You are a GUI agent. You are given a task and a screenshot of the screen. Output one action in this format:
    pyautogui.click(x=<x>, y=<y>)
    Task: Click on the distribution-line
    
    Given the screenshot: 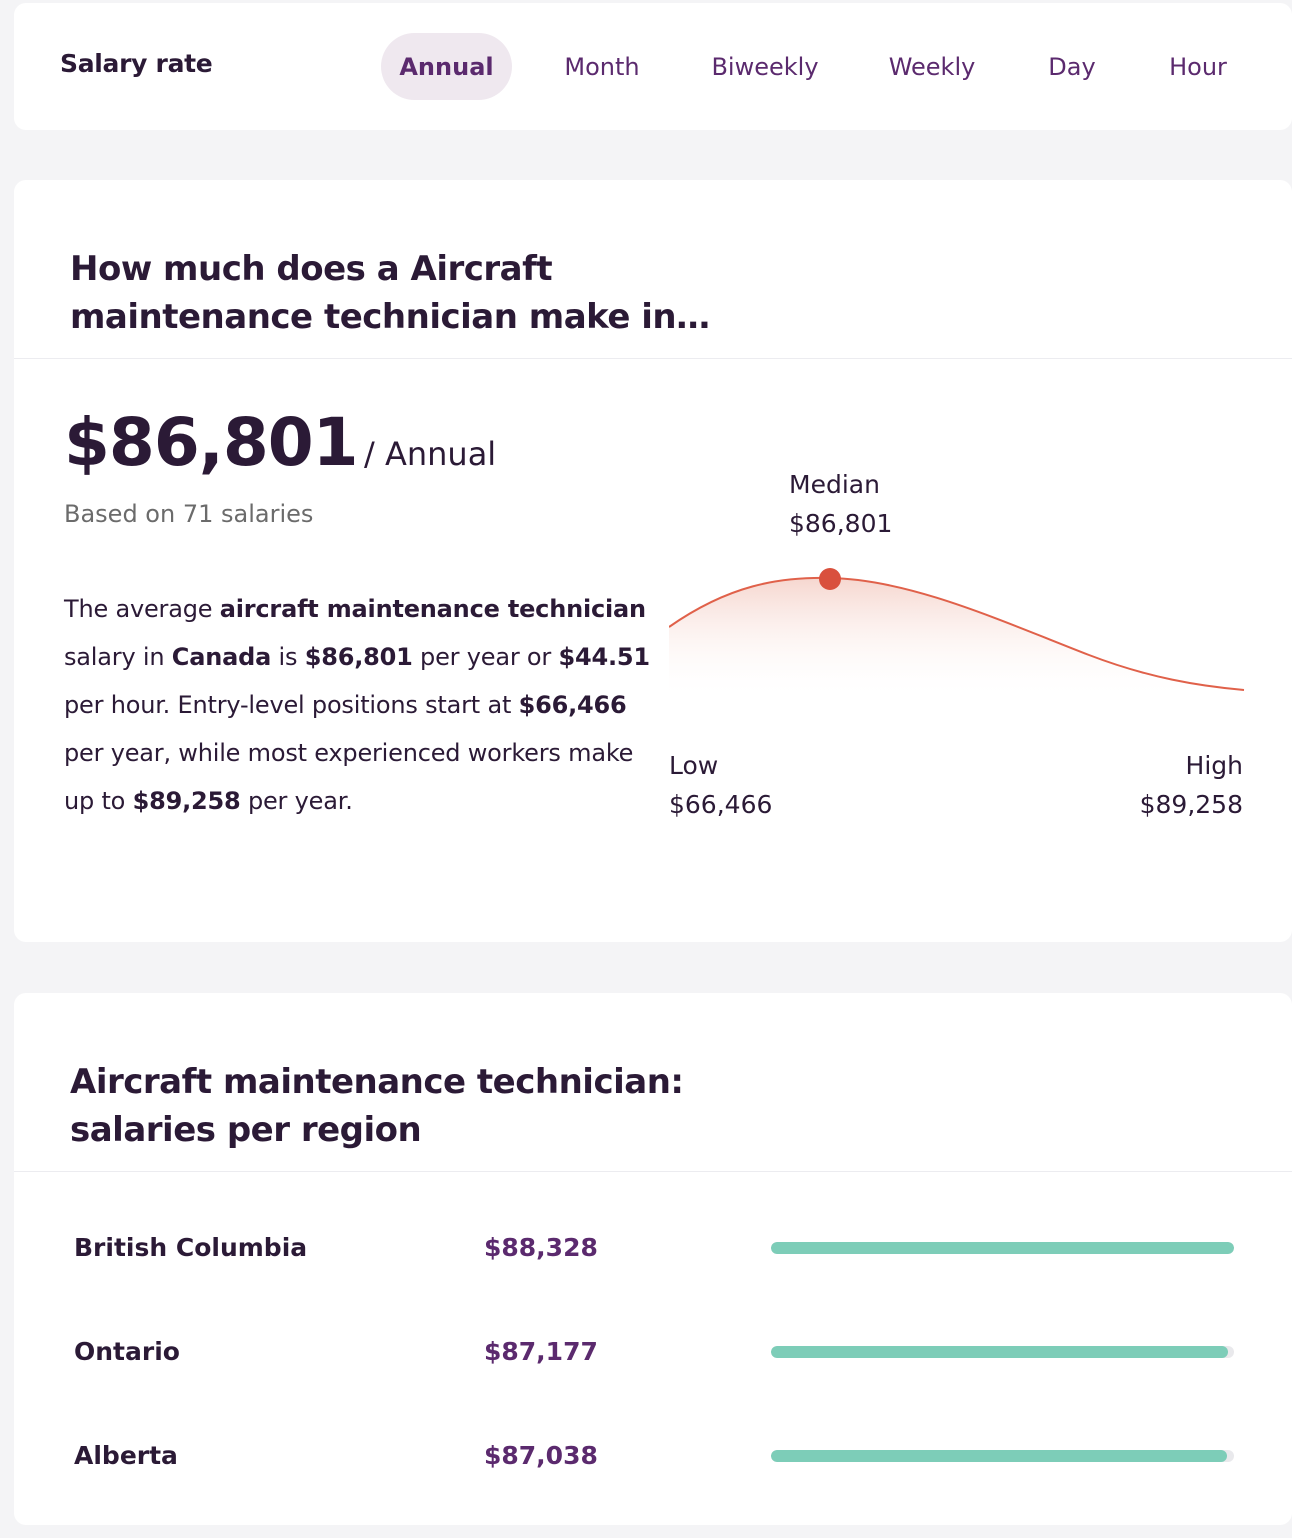 What is the action you would take?
    pyautogui.click(x=957, y=633)
    